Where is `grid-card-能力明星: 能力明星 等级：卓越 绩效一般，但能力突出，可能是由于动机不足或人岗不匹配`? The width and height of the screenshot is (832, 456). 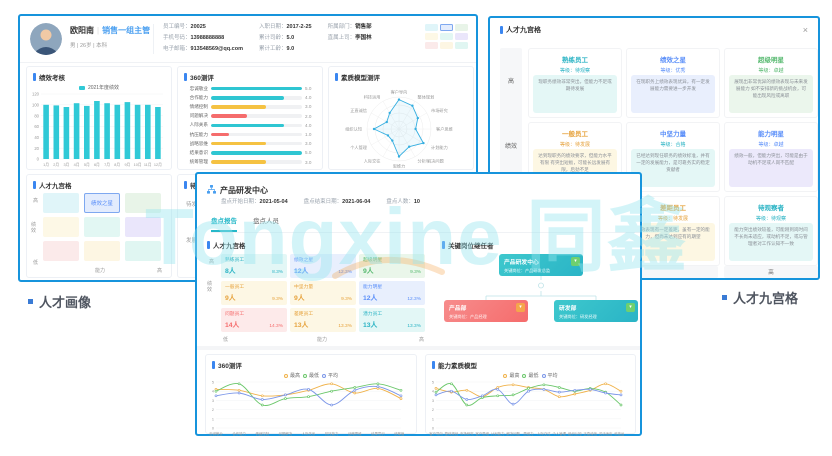
grid-card-能力明星: 能力明星 等级：卓越 绩效一般，但能力突出，可能是由于动机不足或人岗不匹配 is located at coordinates (771, 157).